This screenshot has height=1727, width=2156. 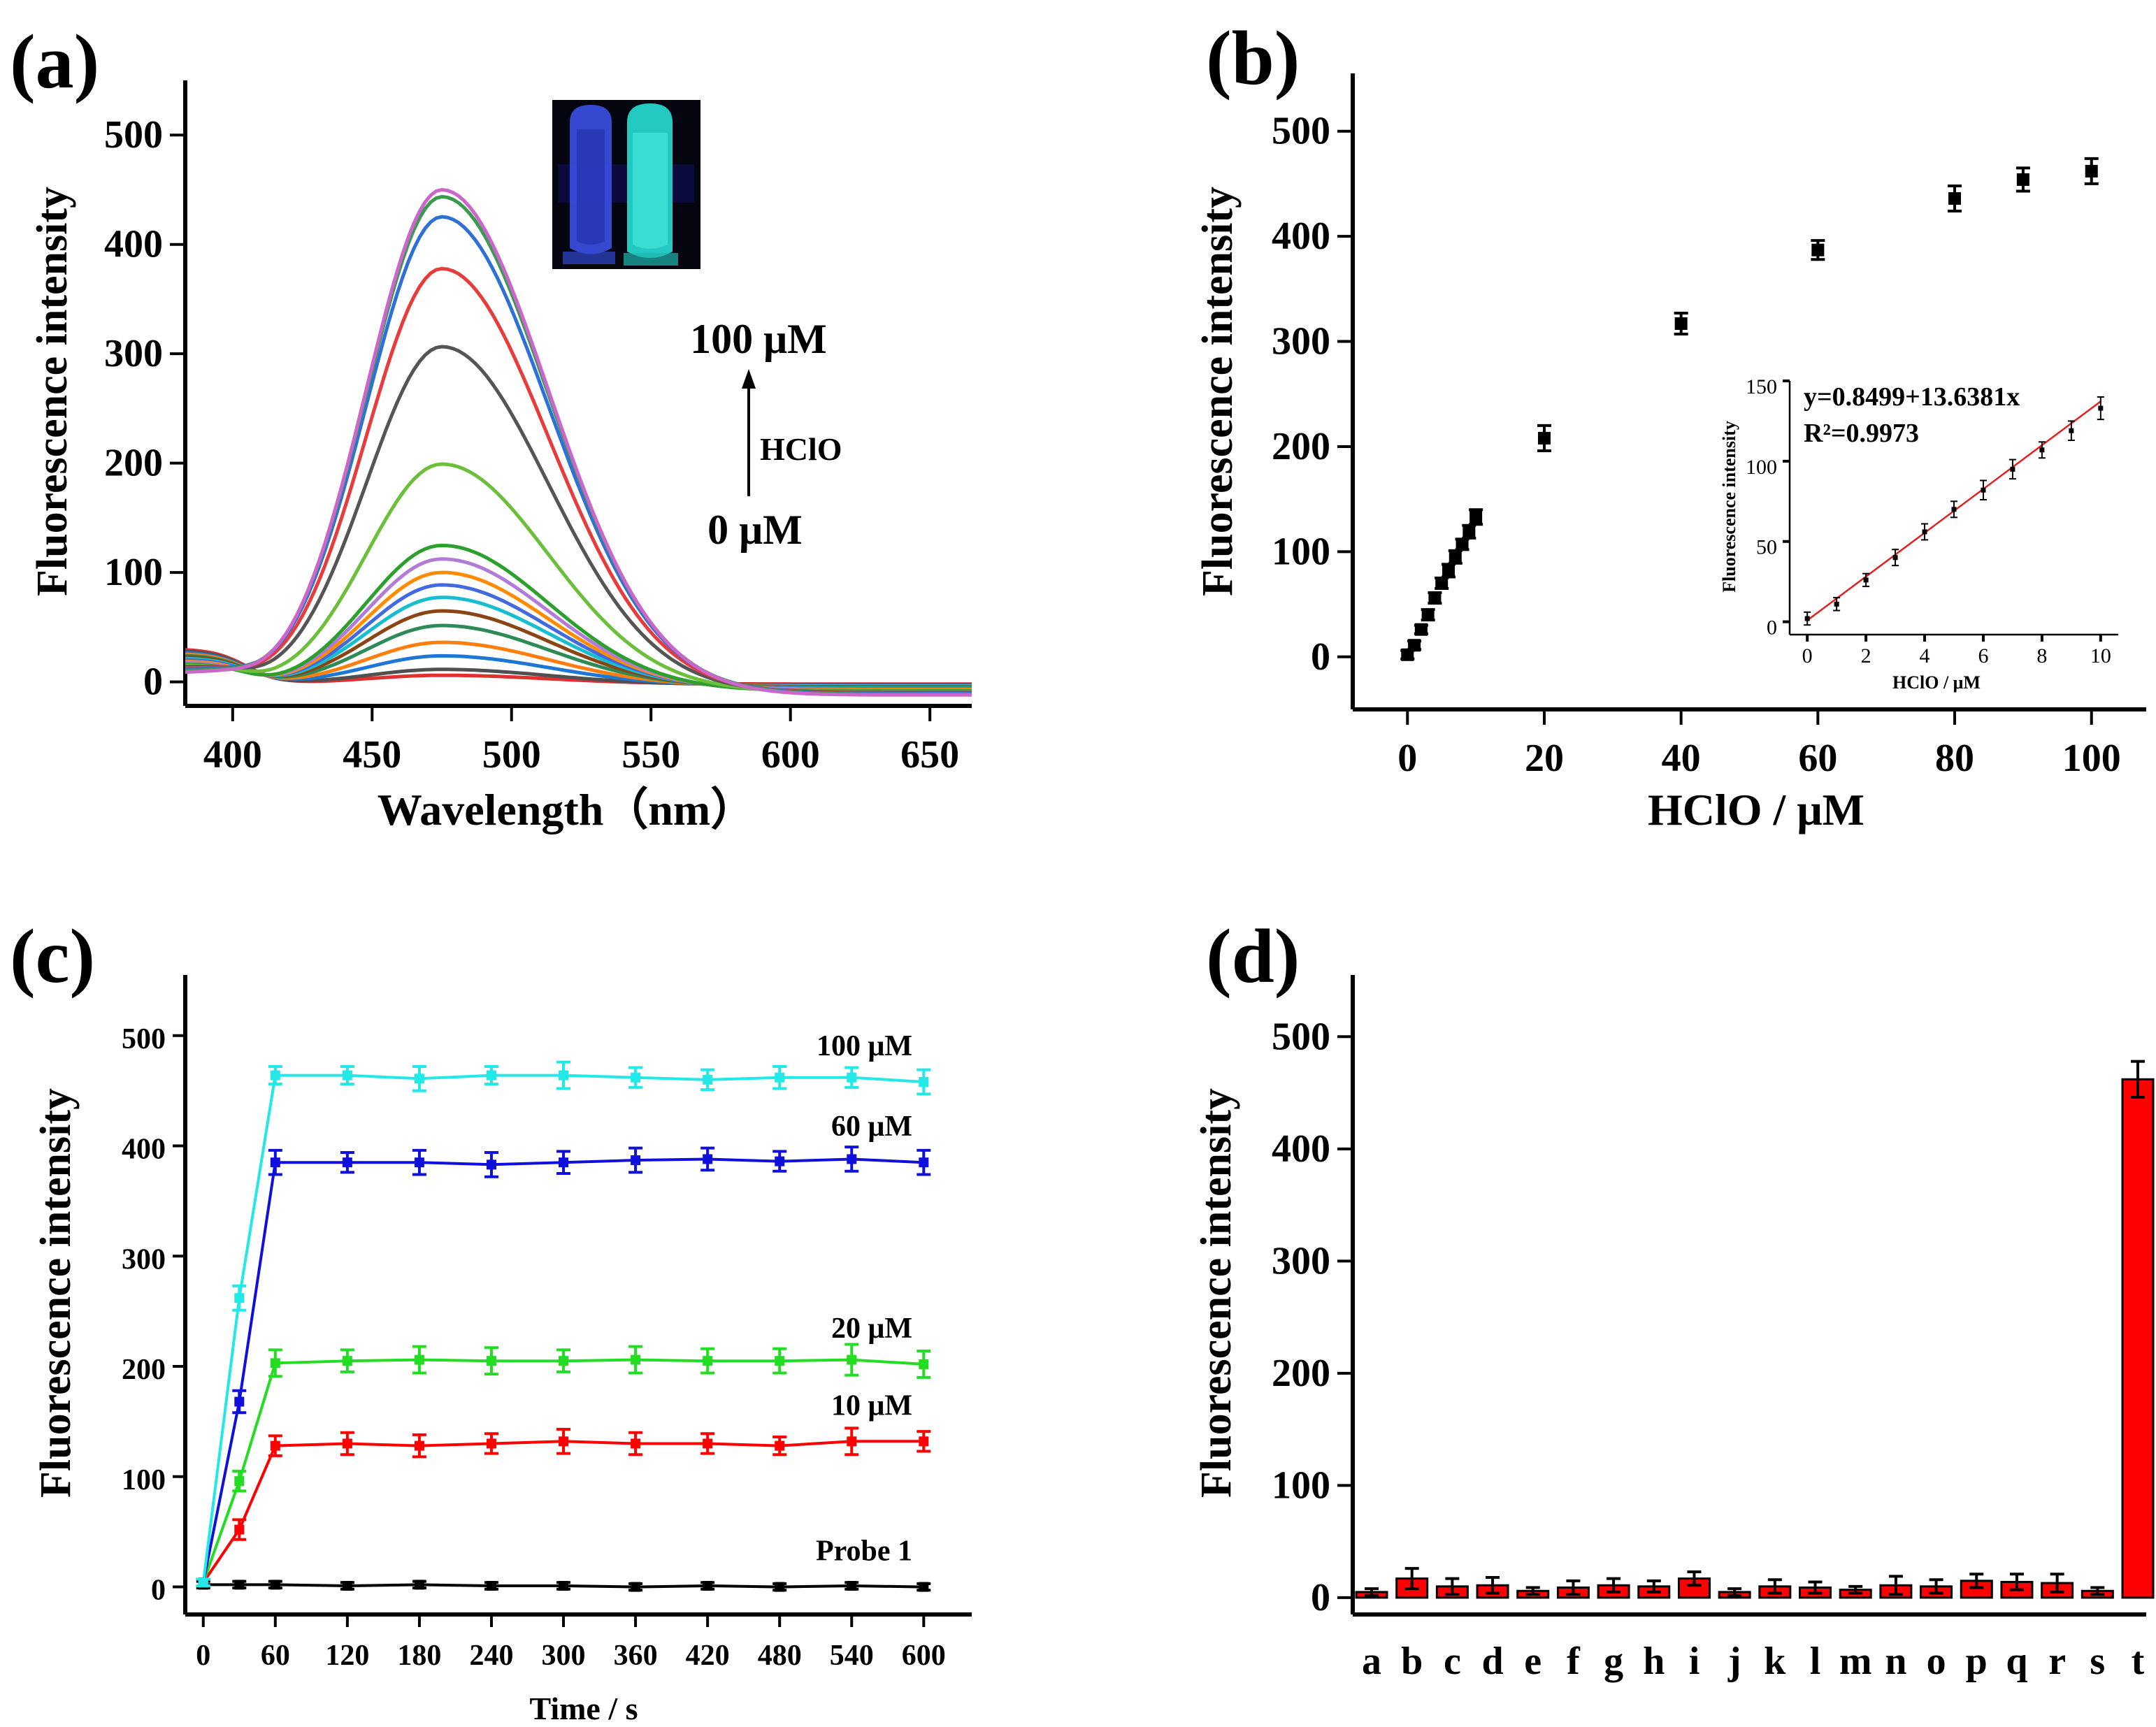 What do you see at coordinates (133, 463) in the screenshot?
I see `panel-a-y-tick-label: 200` at bounding box center [133, 463].